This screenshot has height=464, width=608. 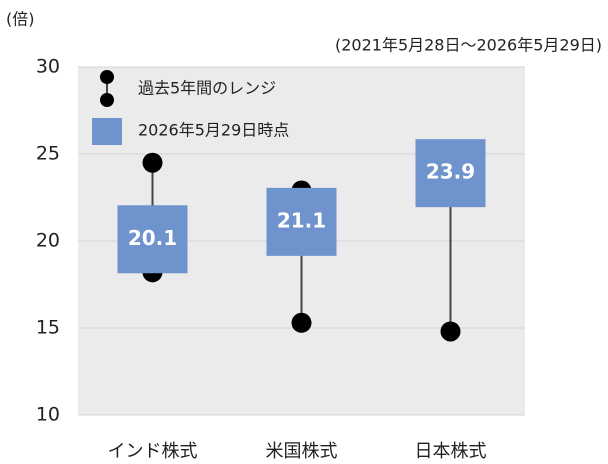 What do you see at coordinates (302, 451) in the screenshot?
I see `x-tick-label: 米国株式` at bounding box center [302, 451].